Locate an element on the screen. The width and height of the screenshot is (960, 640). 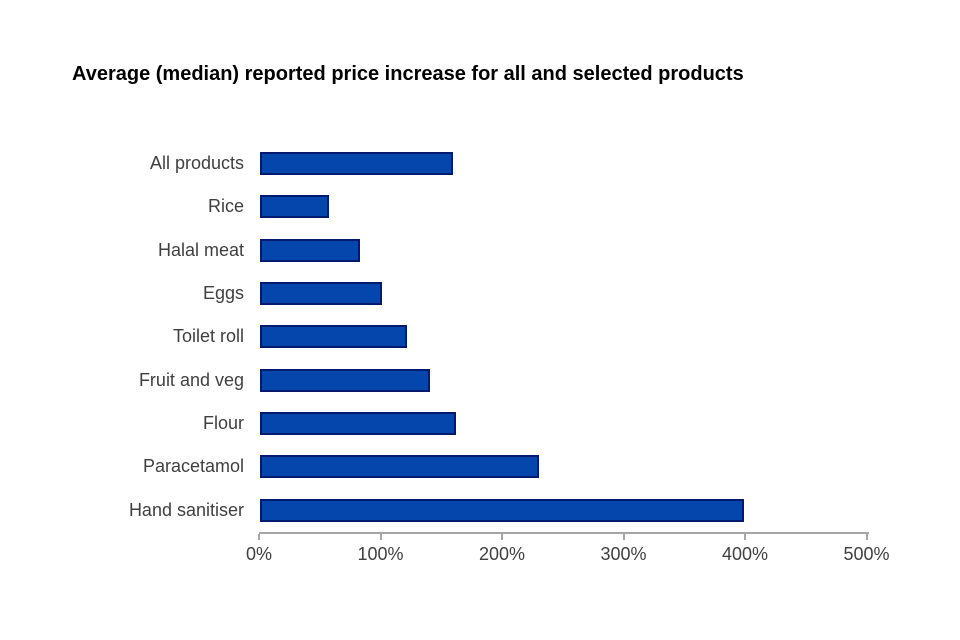
category-label: Hand sanitiser is located at coordinates (186, 509).